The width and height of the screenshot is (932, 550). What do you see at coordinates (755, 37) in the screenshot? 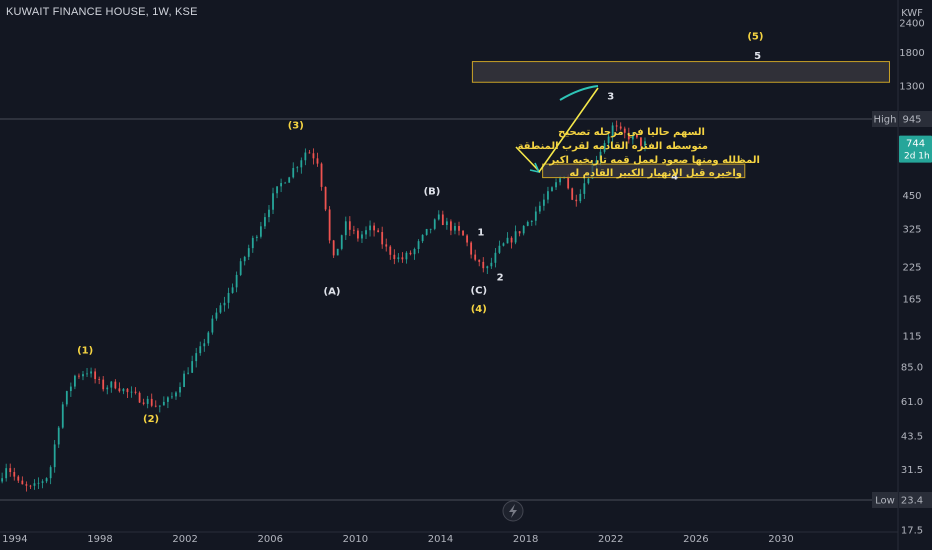
I see `wave-label: (5)` at bounding box center [755, 37].